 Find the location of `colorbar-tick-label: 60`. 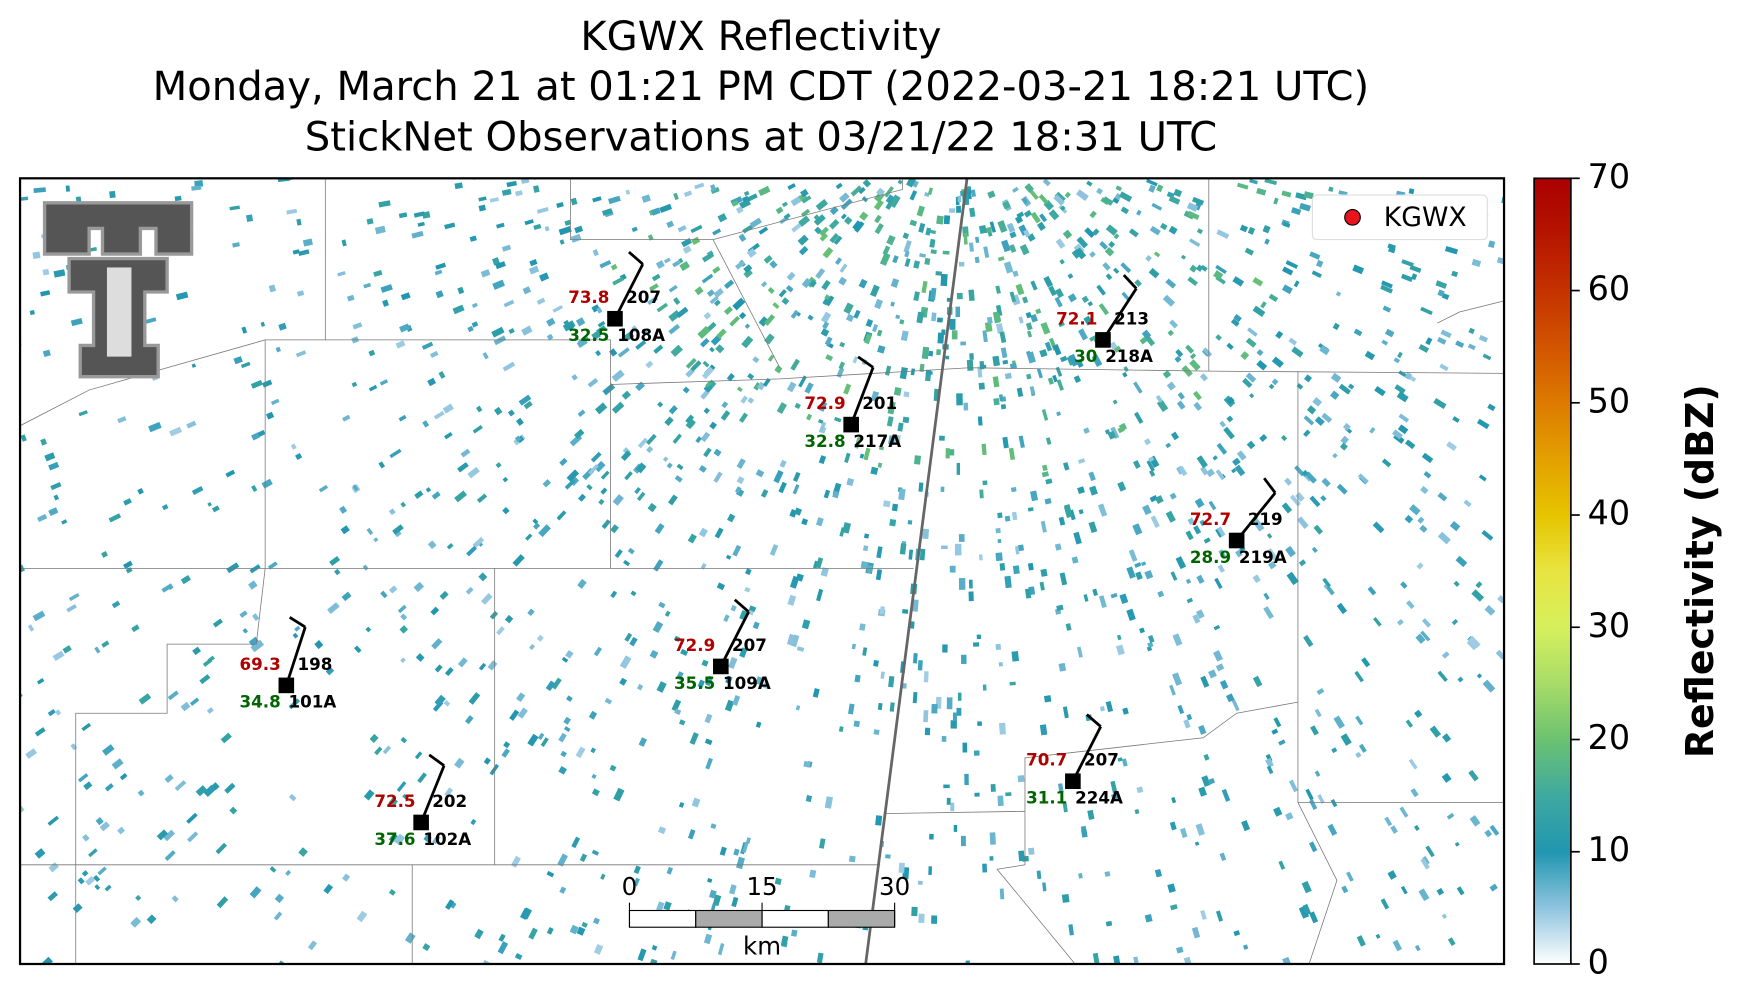

colorbar-tick-label: 60 is located at coordinates (1609, 288).